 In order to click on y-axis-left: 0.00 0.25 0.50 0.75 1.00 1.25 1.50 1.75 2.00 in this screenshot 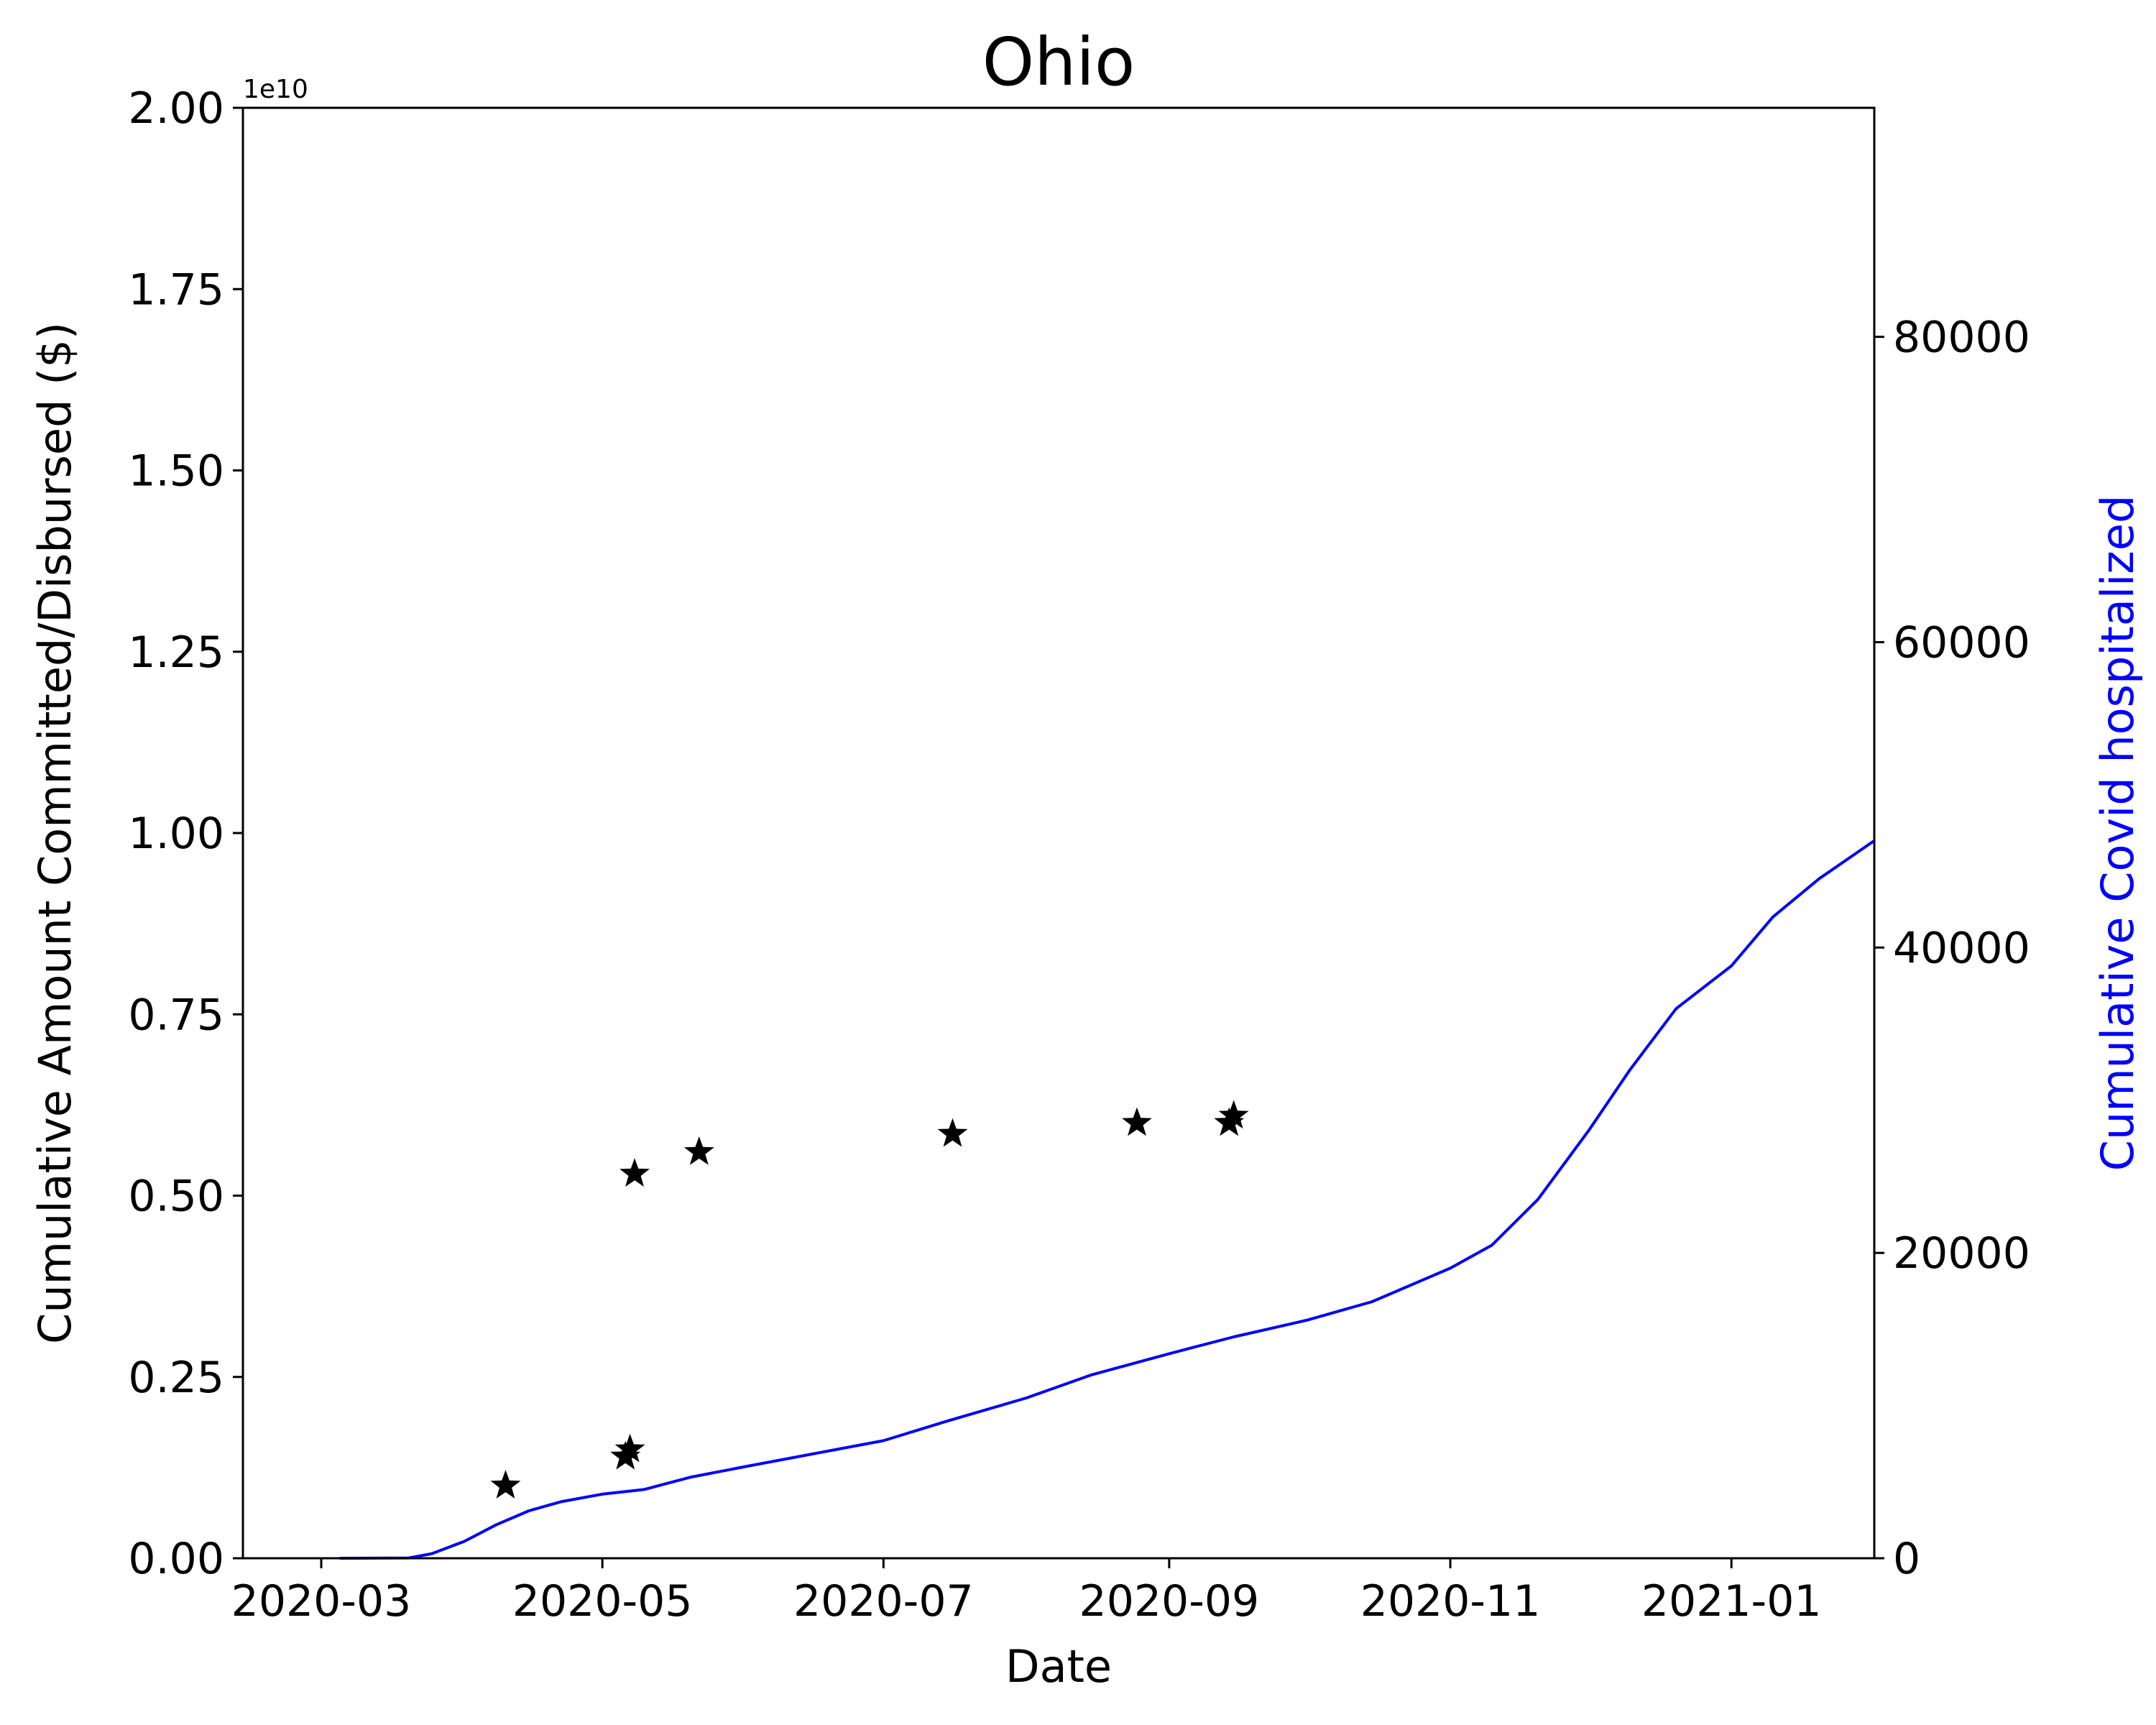, I will do `click(185, 833)`.